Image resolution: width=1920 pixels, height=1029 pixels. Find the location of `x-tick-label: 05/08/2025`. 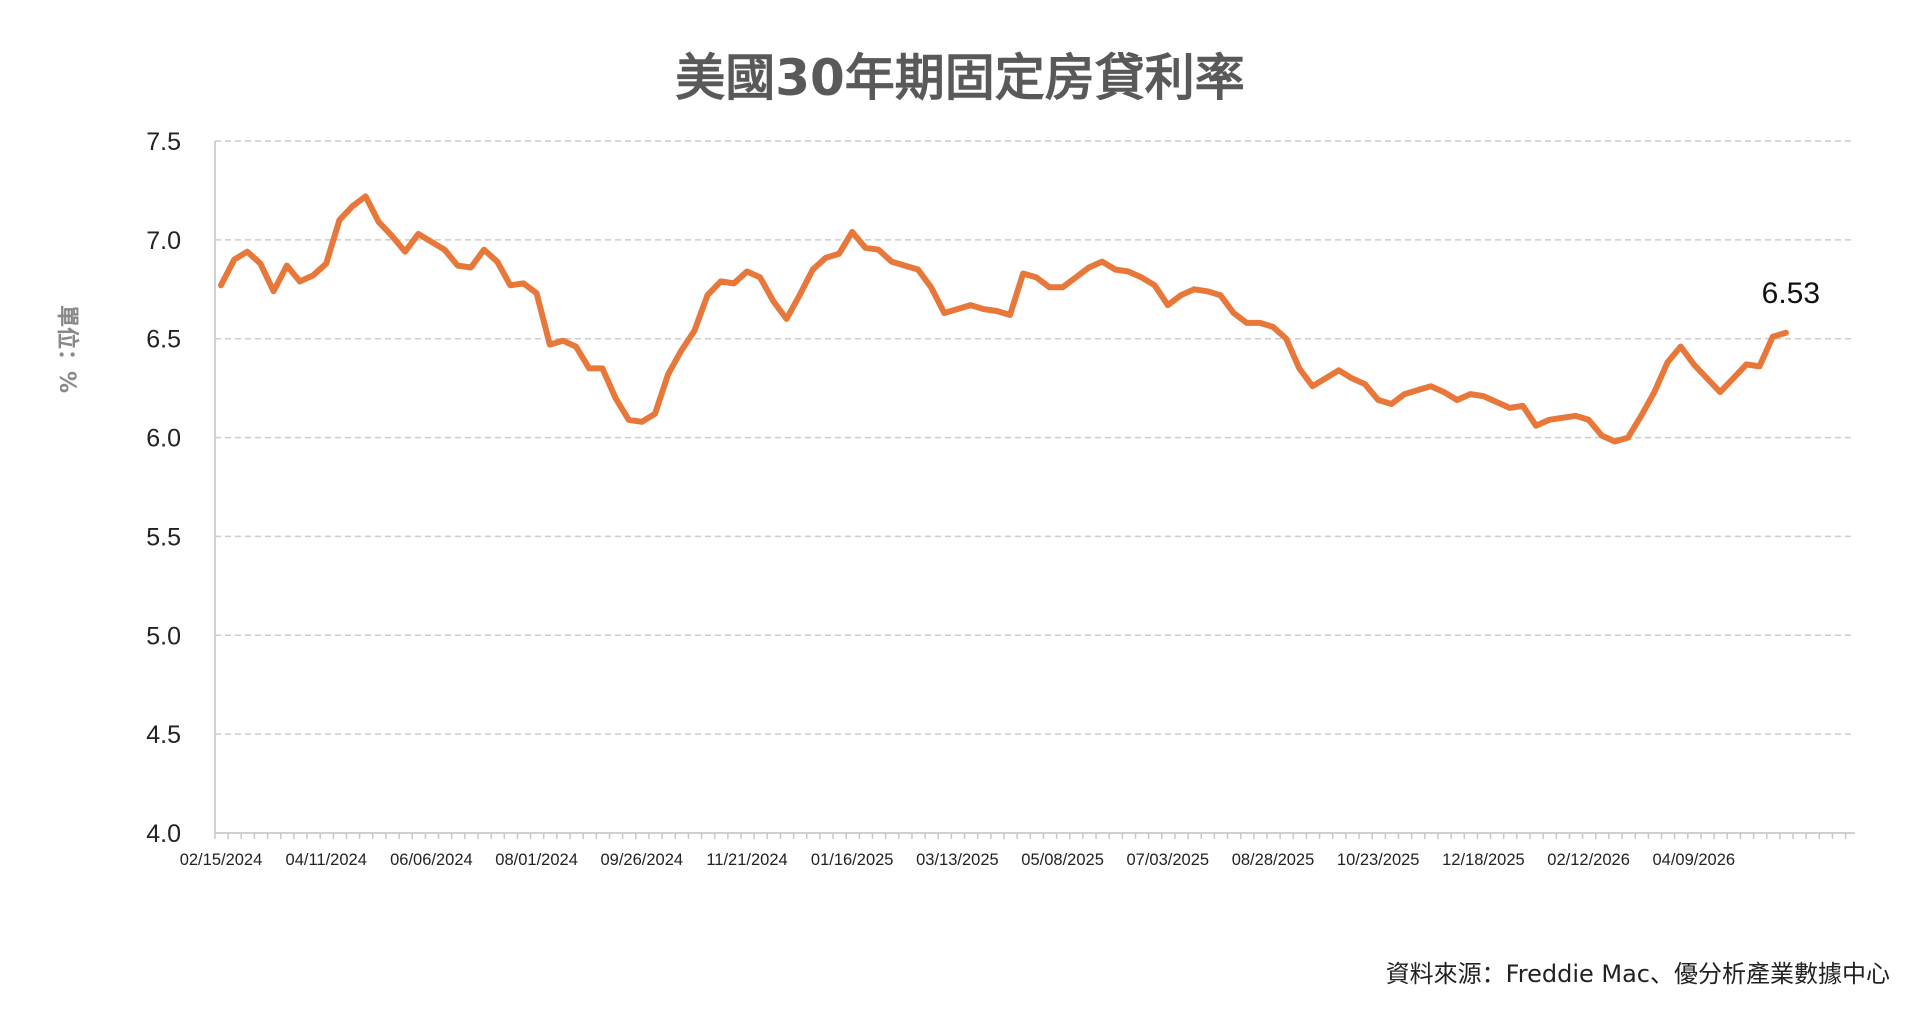

x-tick-label: 05/08/2025 is located at coordinates (1062, 860).